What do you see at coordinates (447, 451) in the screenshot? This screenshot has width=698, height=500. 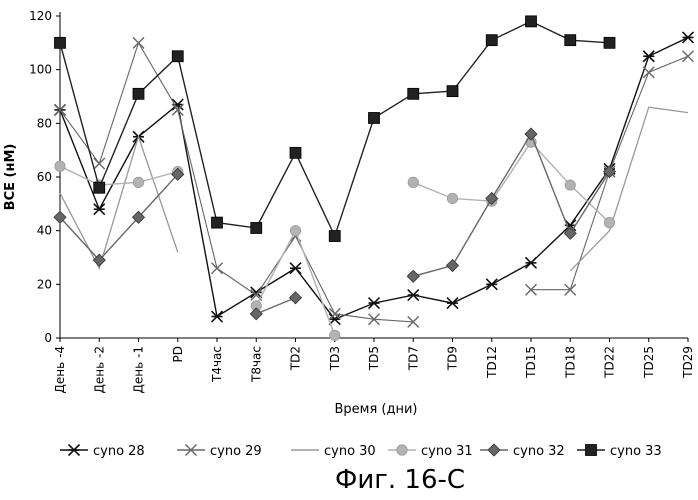 I see `legend-label: cyno 31` at bounding box center [447, 451].